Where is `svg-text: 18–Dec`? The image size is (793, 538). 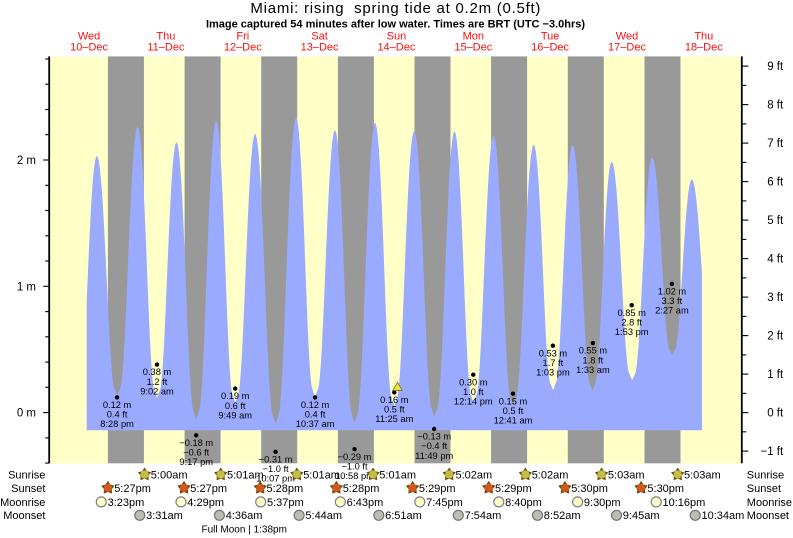 svg-text: 18–Dec is located at coordinates (704, 48).